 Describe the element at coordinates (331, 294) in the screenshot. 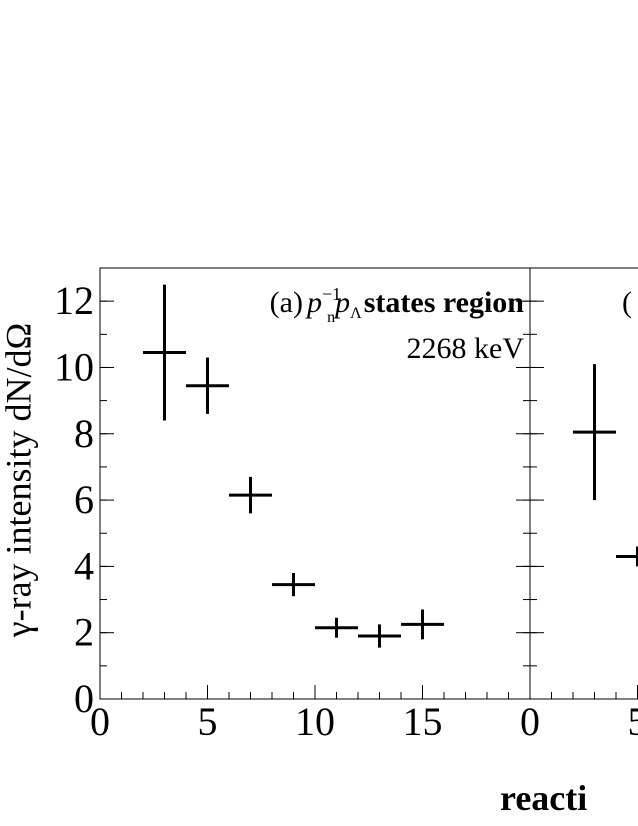

I see `panel-label-sup: −1` at that location.